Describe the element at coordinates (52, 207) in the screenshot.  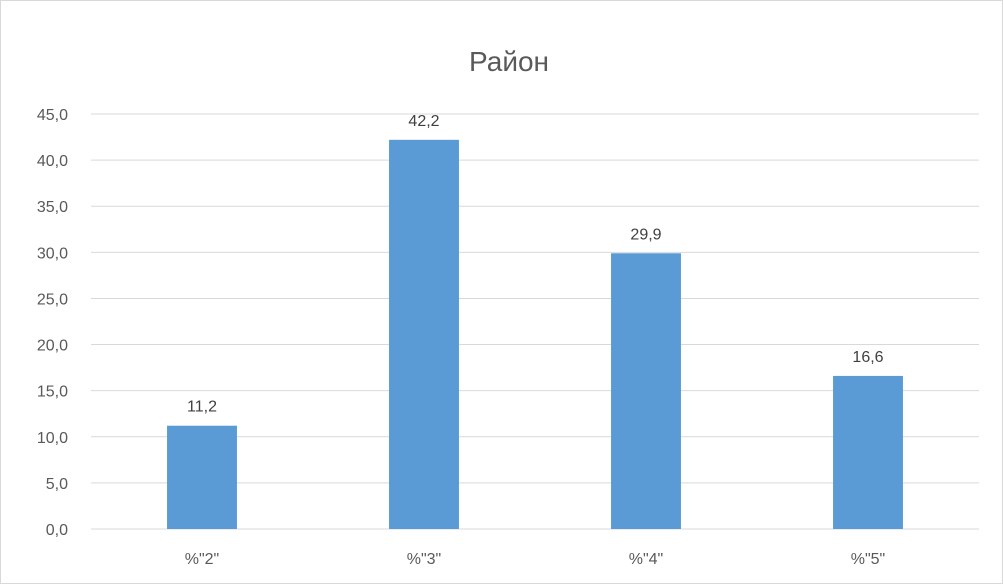
I see `y-tick-label: 35,0` at that location.